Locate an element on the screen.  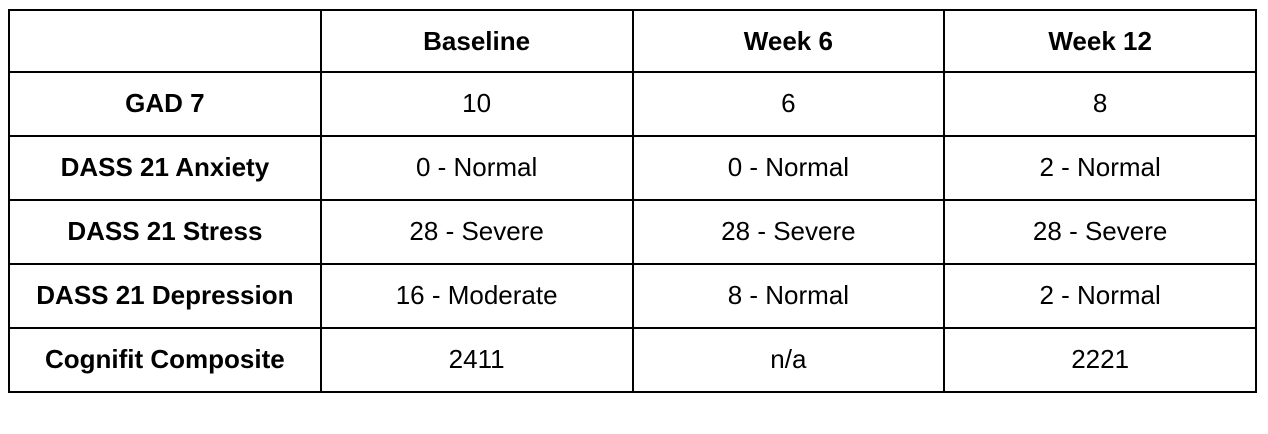
row-label-cell: Cognifit Composite is located at coordinates (165, 360).